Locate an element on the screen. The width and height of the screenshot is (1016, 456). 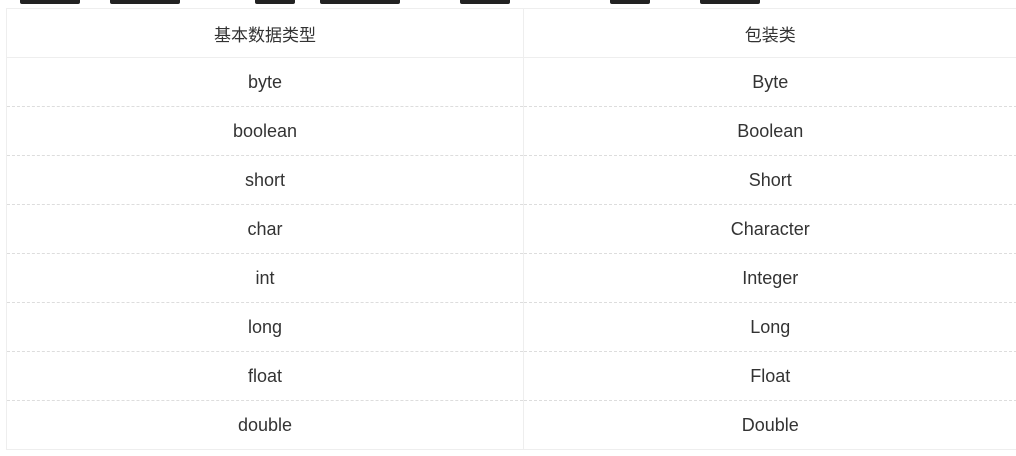
header-wrapper-class: 包装类 is located at coordinates (769, 33).